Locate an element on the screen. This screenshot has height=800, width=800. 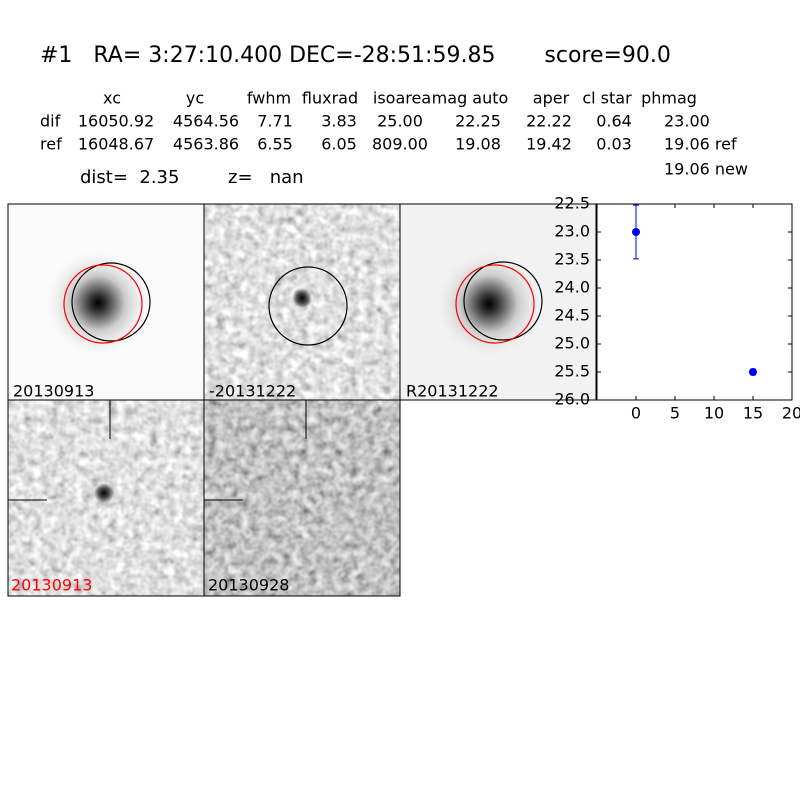
redshift: z= nan is located at coordinates (266, 177).